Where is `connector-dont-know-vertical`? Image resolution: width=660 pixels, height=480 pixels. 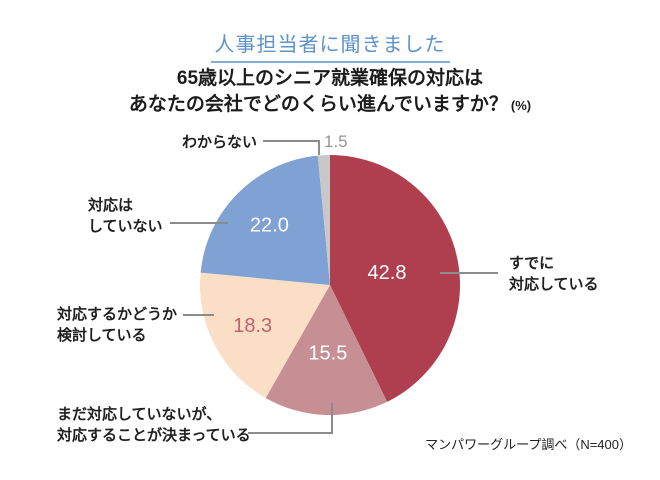 connector-dont-know-vertical is located at coordinates (319, 147).